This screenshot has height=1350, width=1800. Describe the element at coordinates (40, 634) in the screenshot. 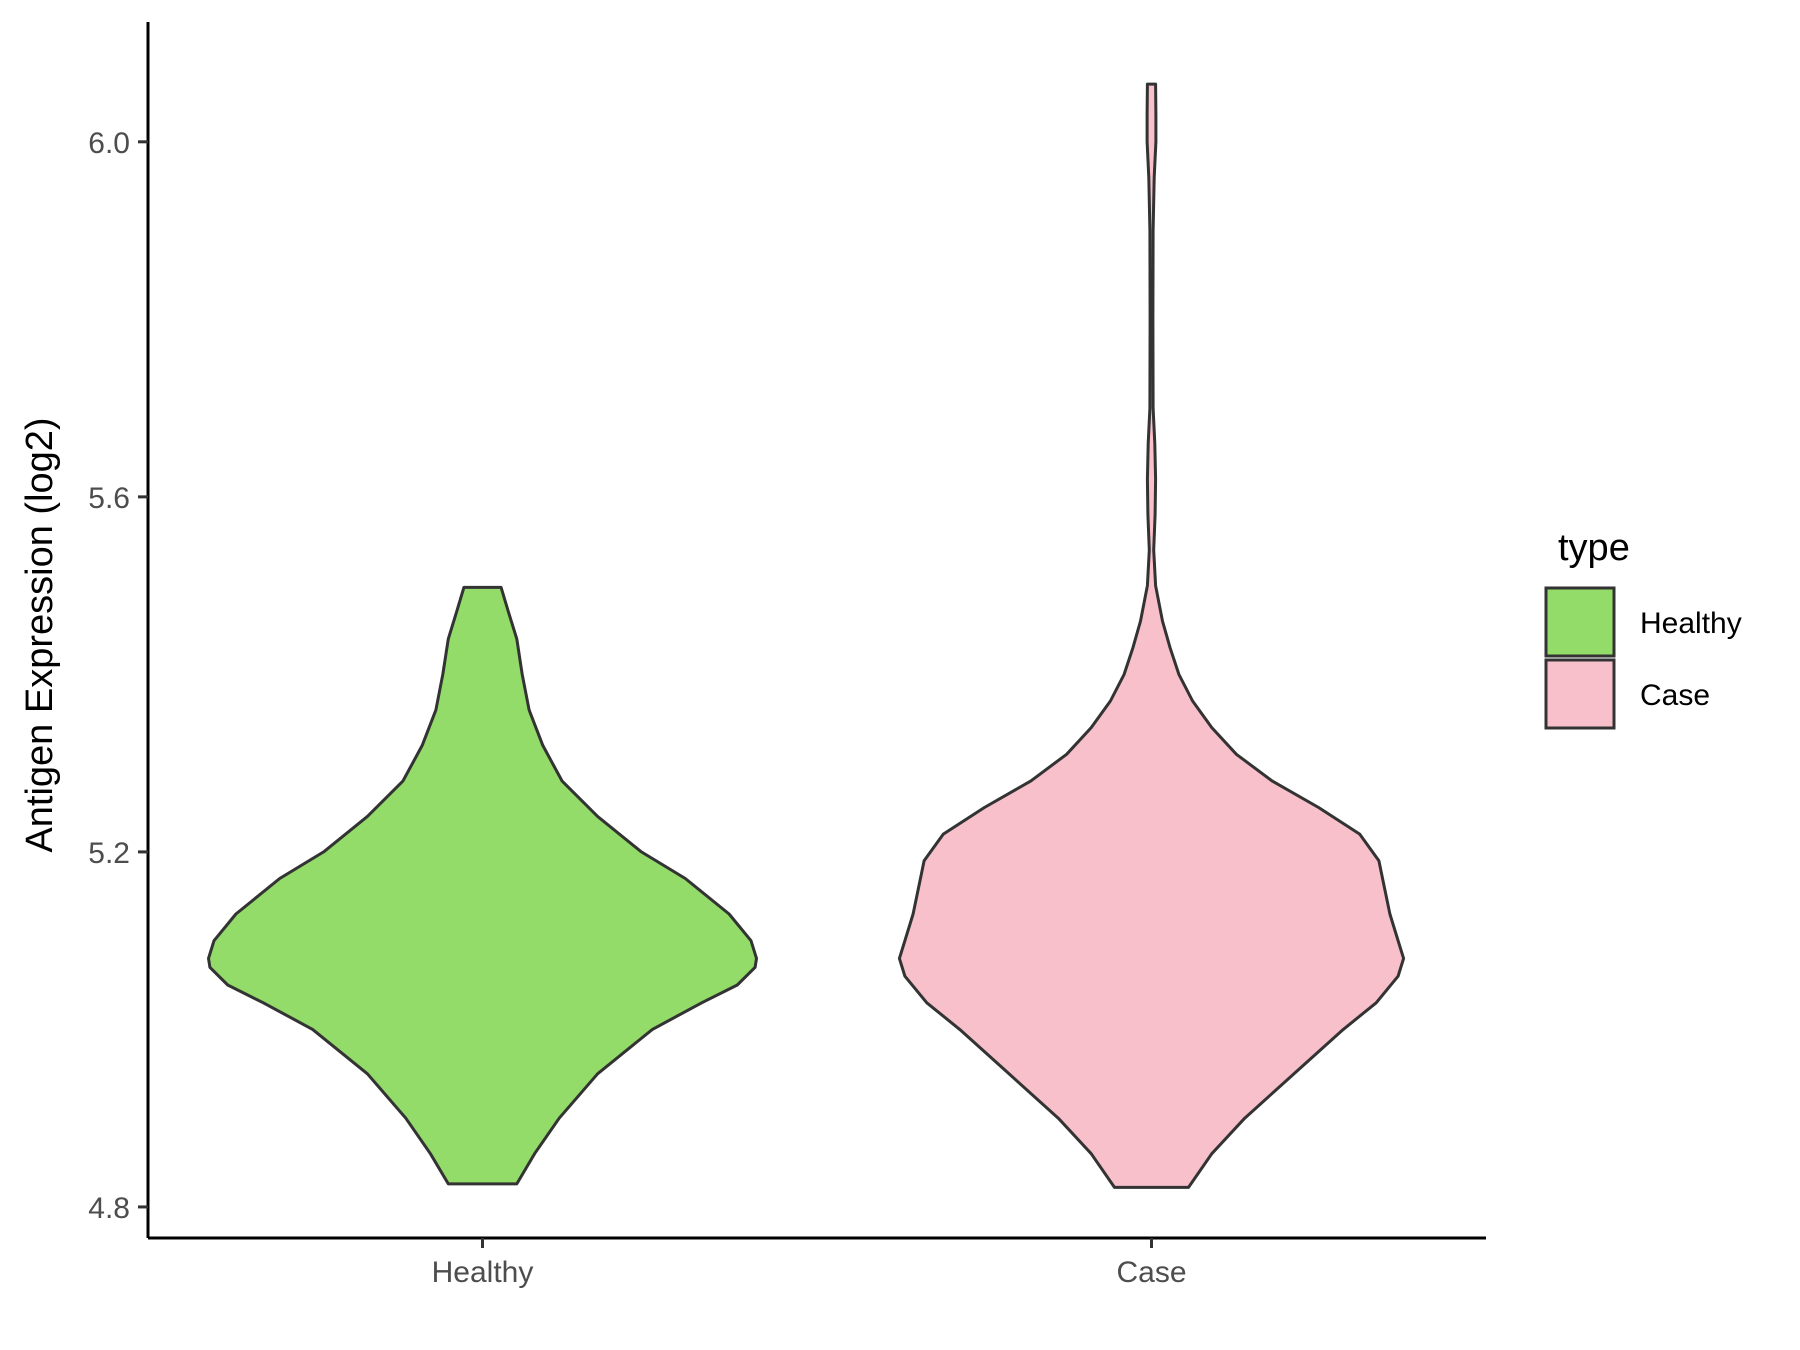

I see `y-axis-title: Antigen Expression (log2)` at that location.